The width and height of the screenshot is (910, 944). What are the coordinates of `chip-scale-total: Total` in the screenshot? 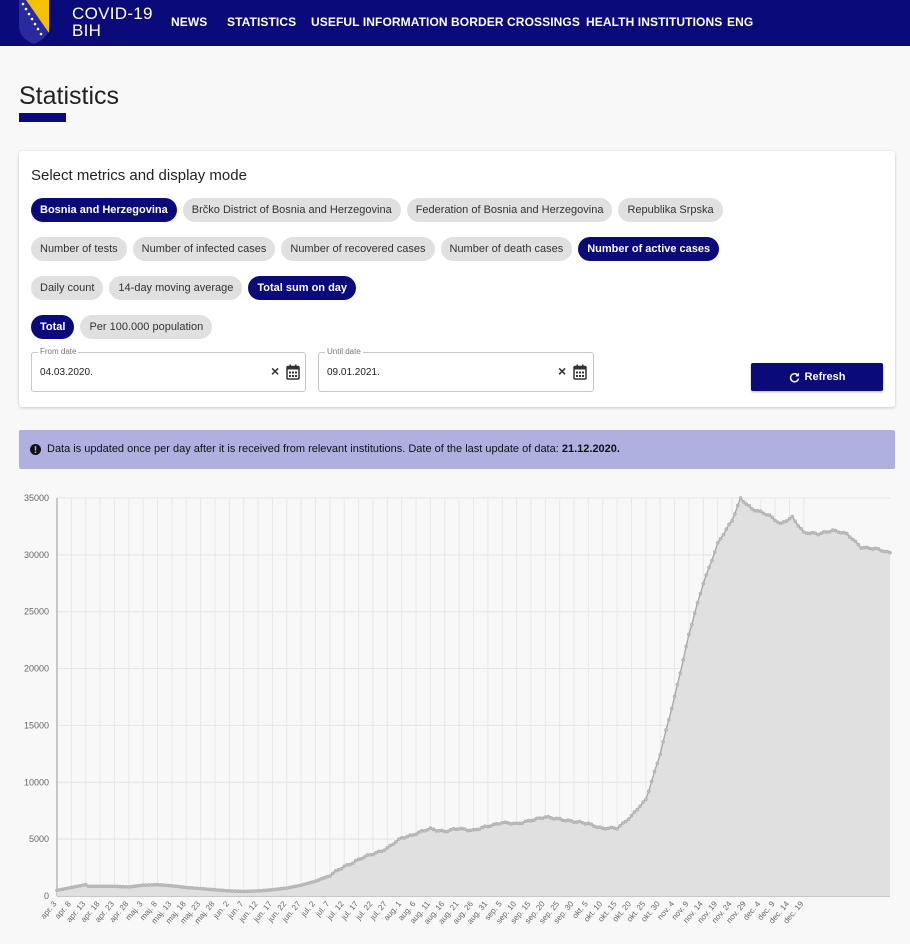 It's located at (53, 327).